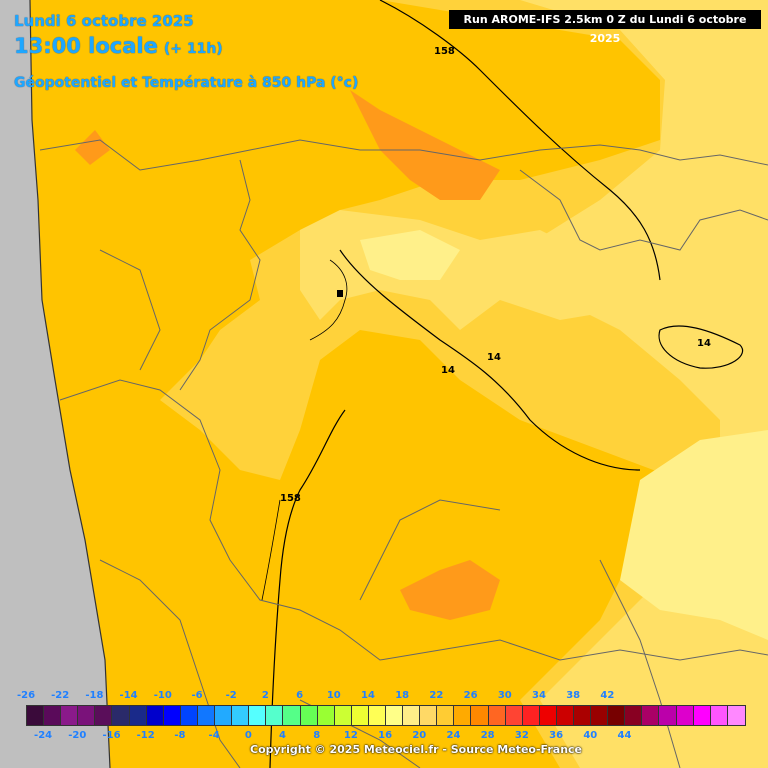 This screenshot has height=768, width=768. What do you see at coordinates (436, 695) in the screenshot?
I see `scale-tick-label: 22` at bounding box center [436, 695].